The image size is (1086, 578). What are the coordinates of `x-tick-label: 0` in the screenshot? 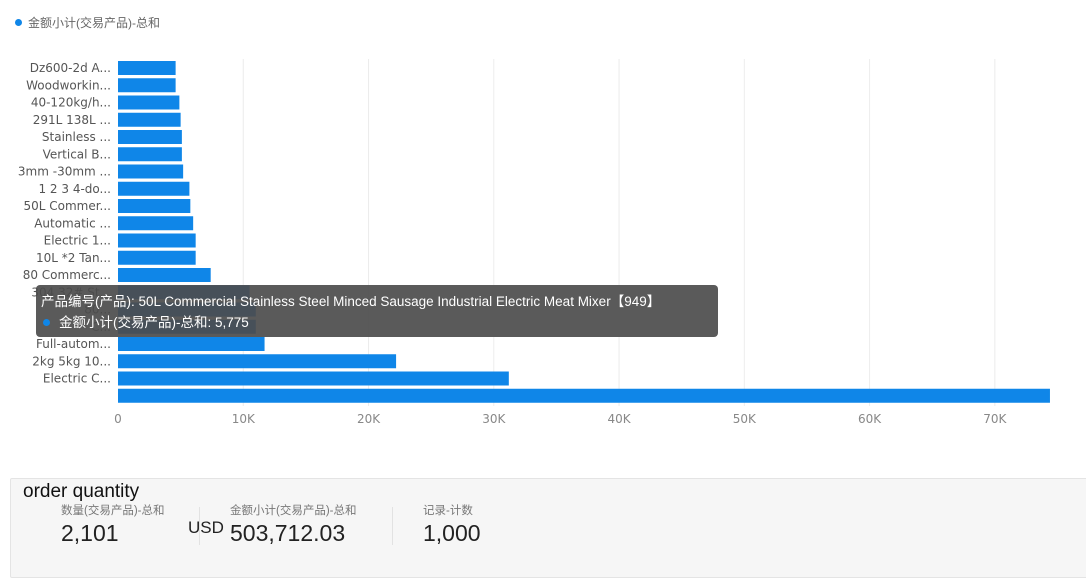 It's located at (118, 419).